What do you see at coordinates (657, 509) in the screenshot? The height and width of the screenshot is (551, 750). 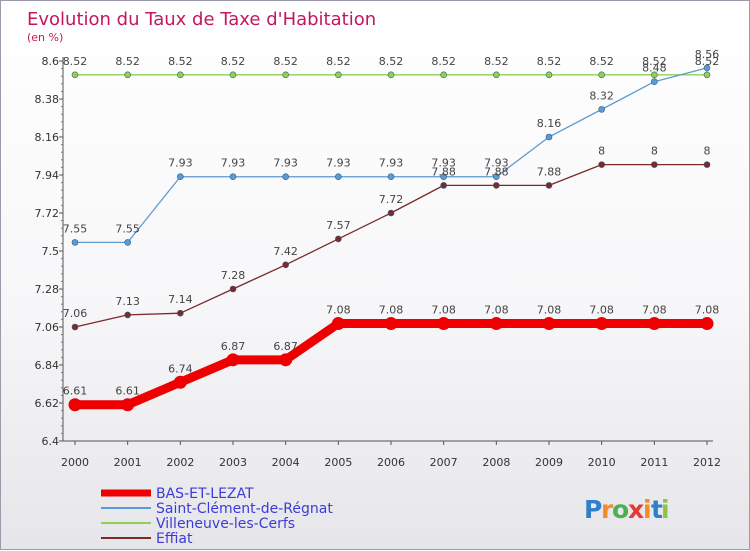 I see `logo-letter: t` at bounding box center [657, 509].